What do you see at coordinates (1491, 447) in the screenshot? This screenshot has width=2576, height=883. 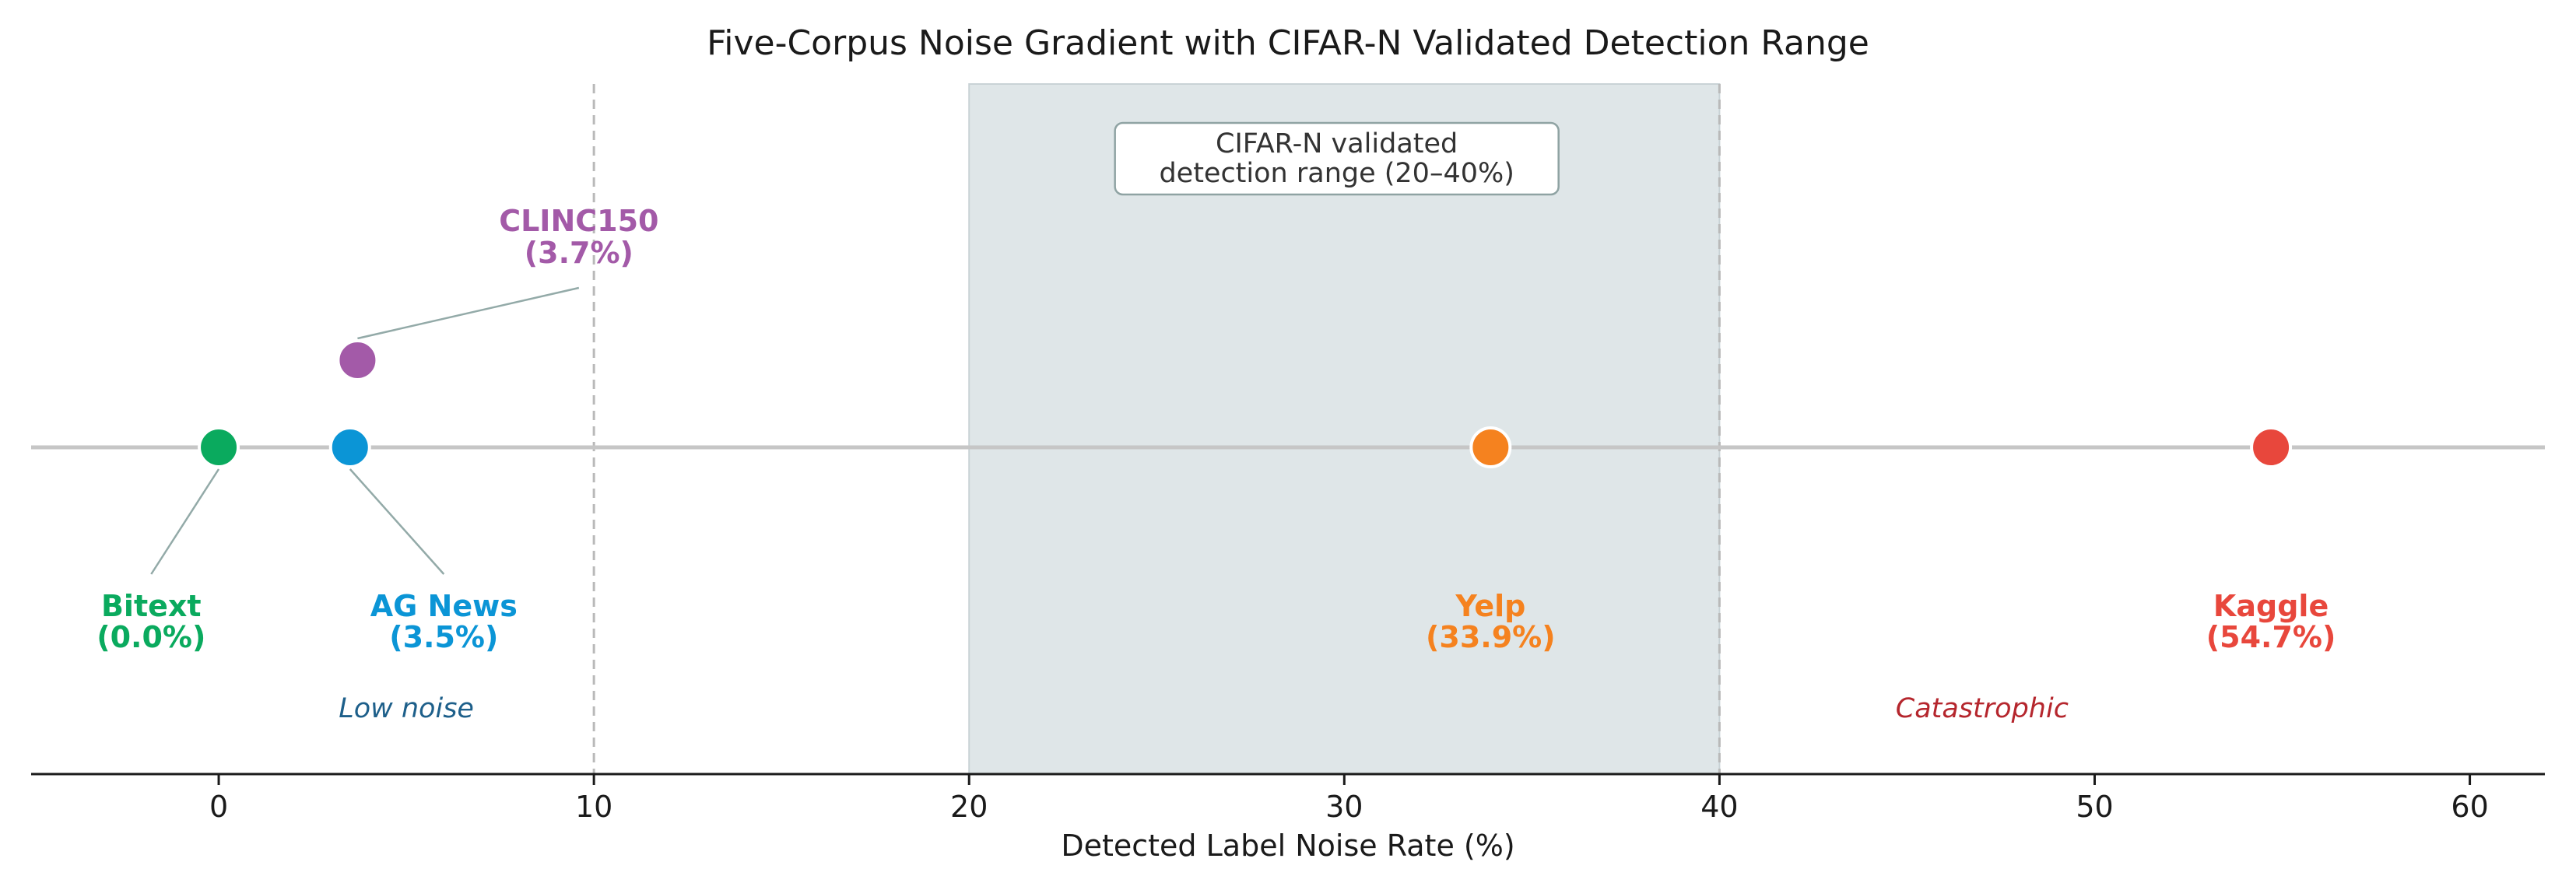 I see `point-yelp` at bounding box center [1491, 447].